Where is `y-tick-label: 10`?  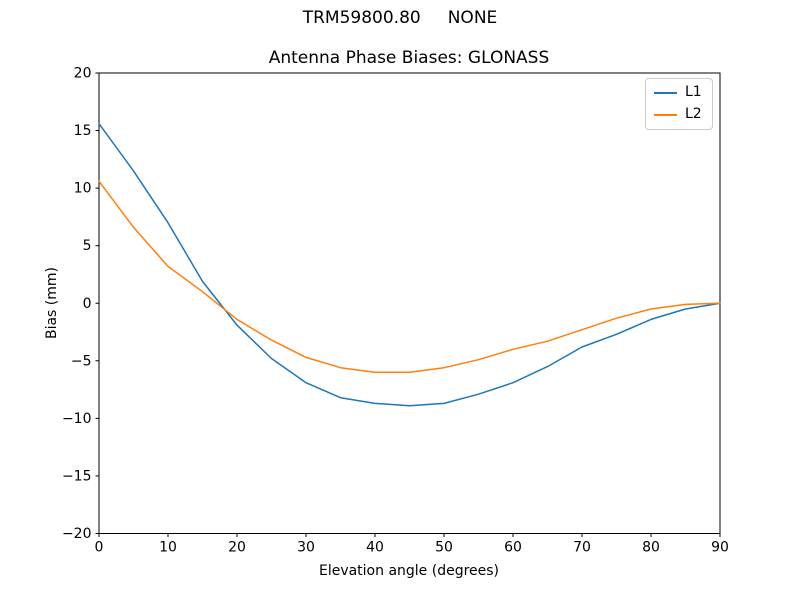
y-tick-label: 10 is located at coordinates (83, 189).